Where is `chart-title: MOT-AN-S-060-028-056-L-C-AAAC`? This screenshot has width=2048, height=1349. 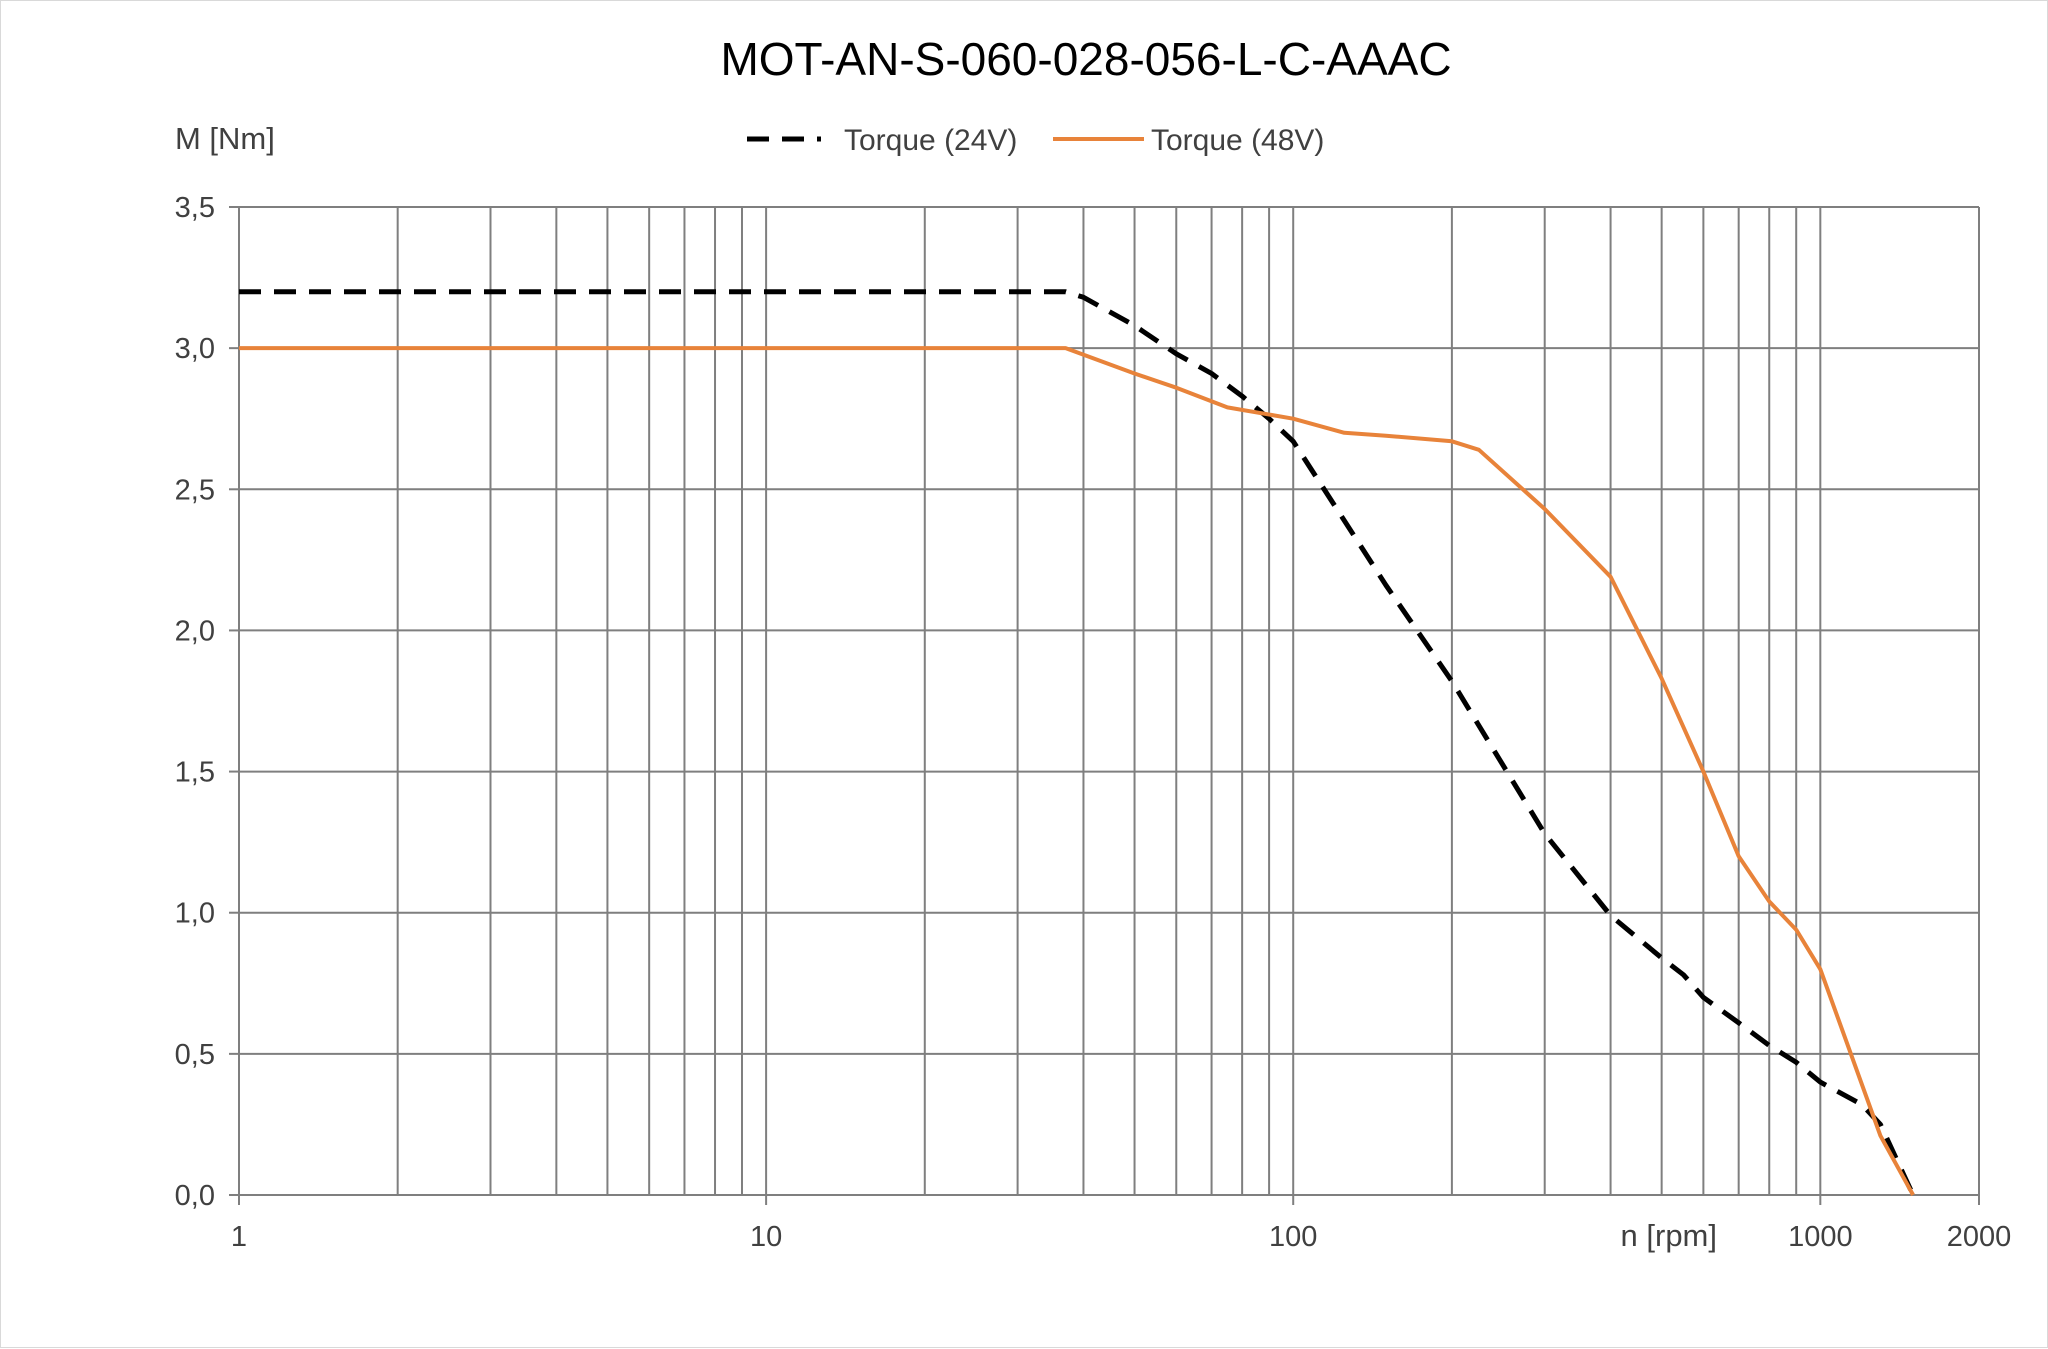 chart-title: MOT-AN-S-060-028-056-L-C-AAAC is located at coordinates (1085, 59).